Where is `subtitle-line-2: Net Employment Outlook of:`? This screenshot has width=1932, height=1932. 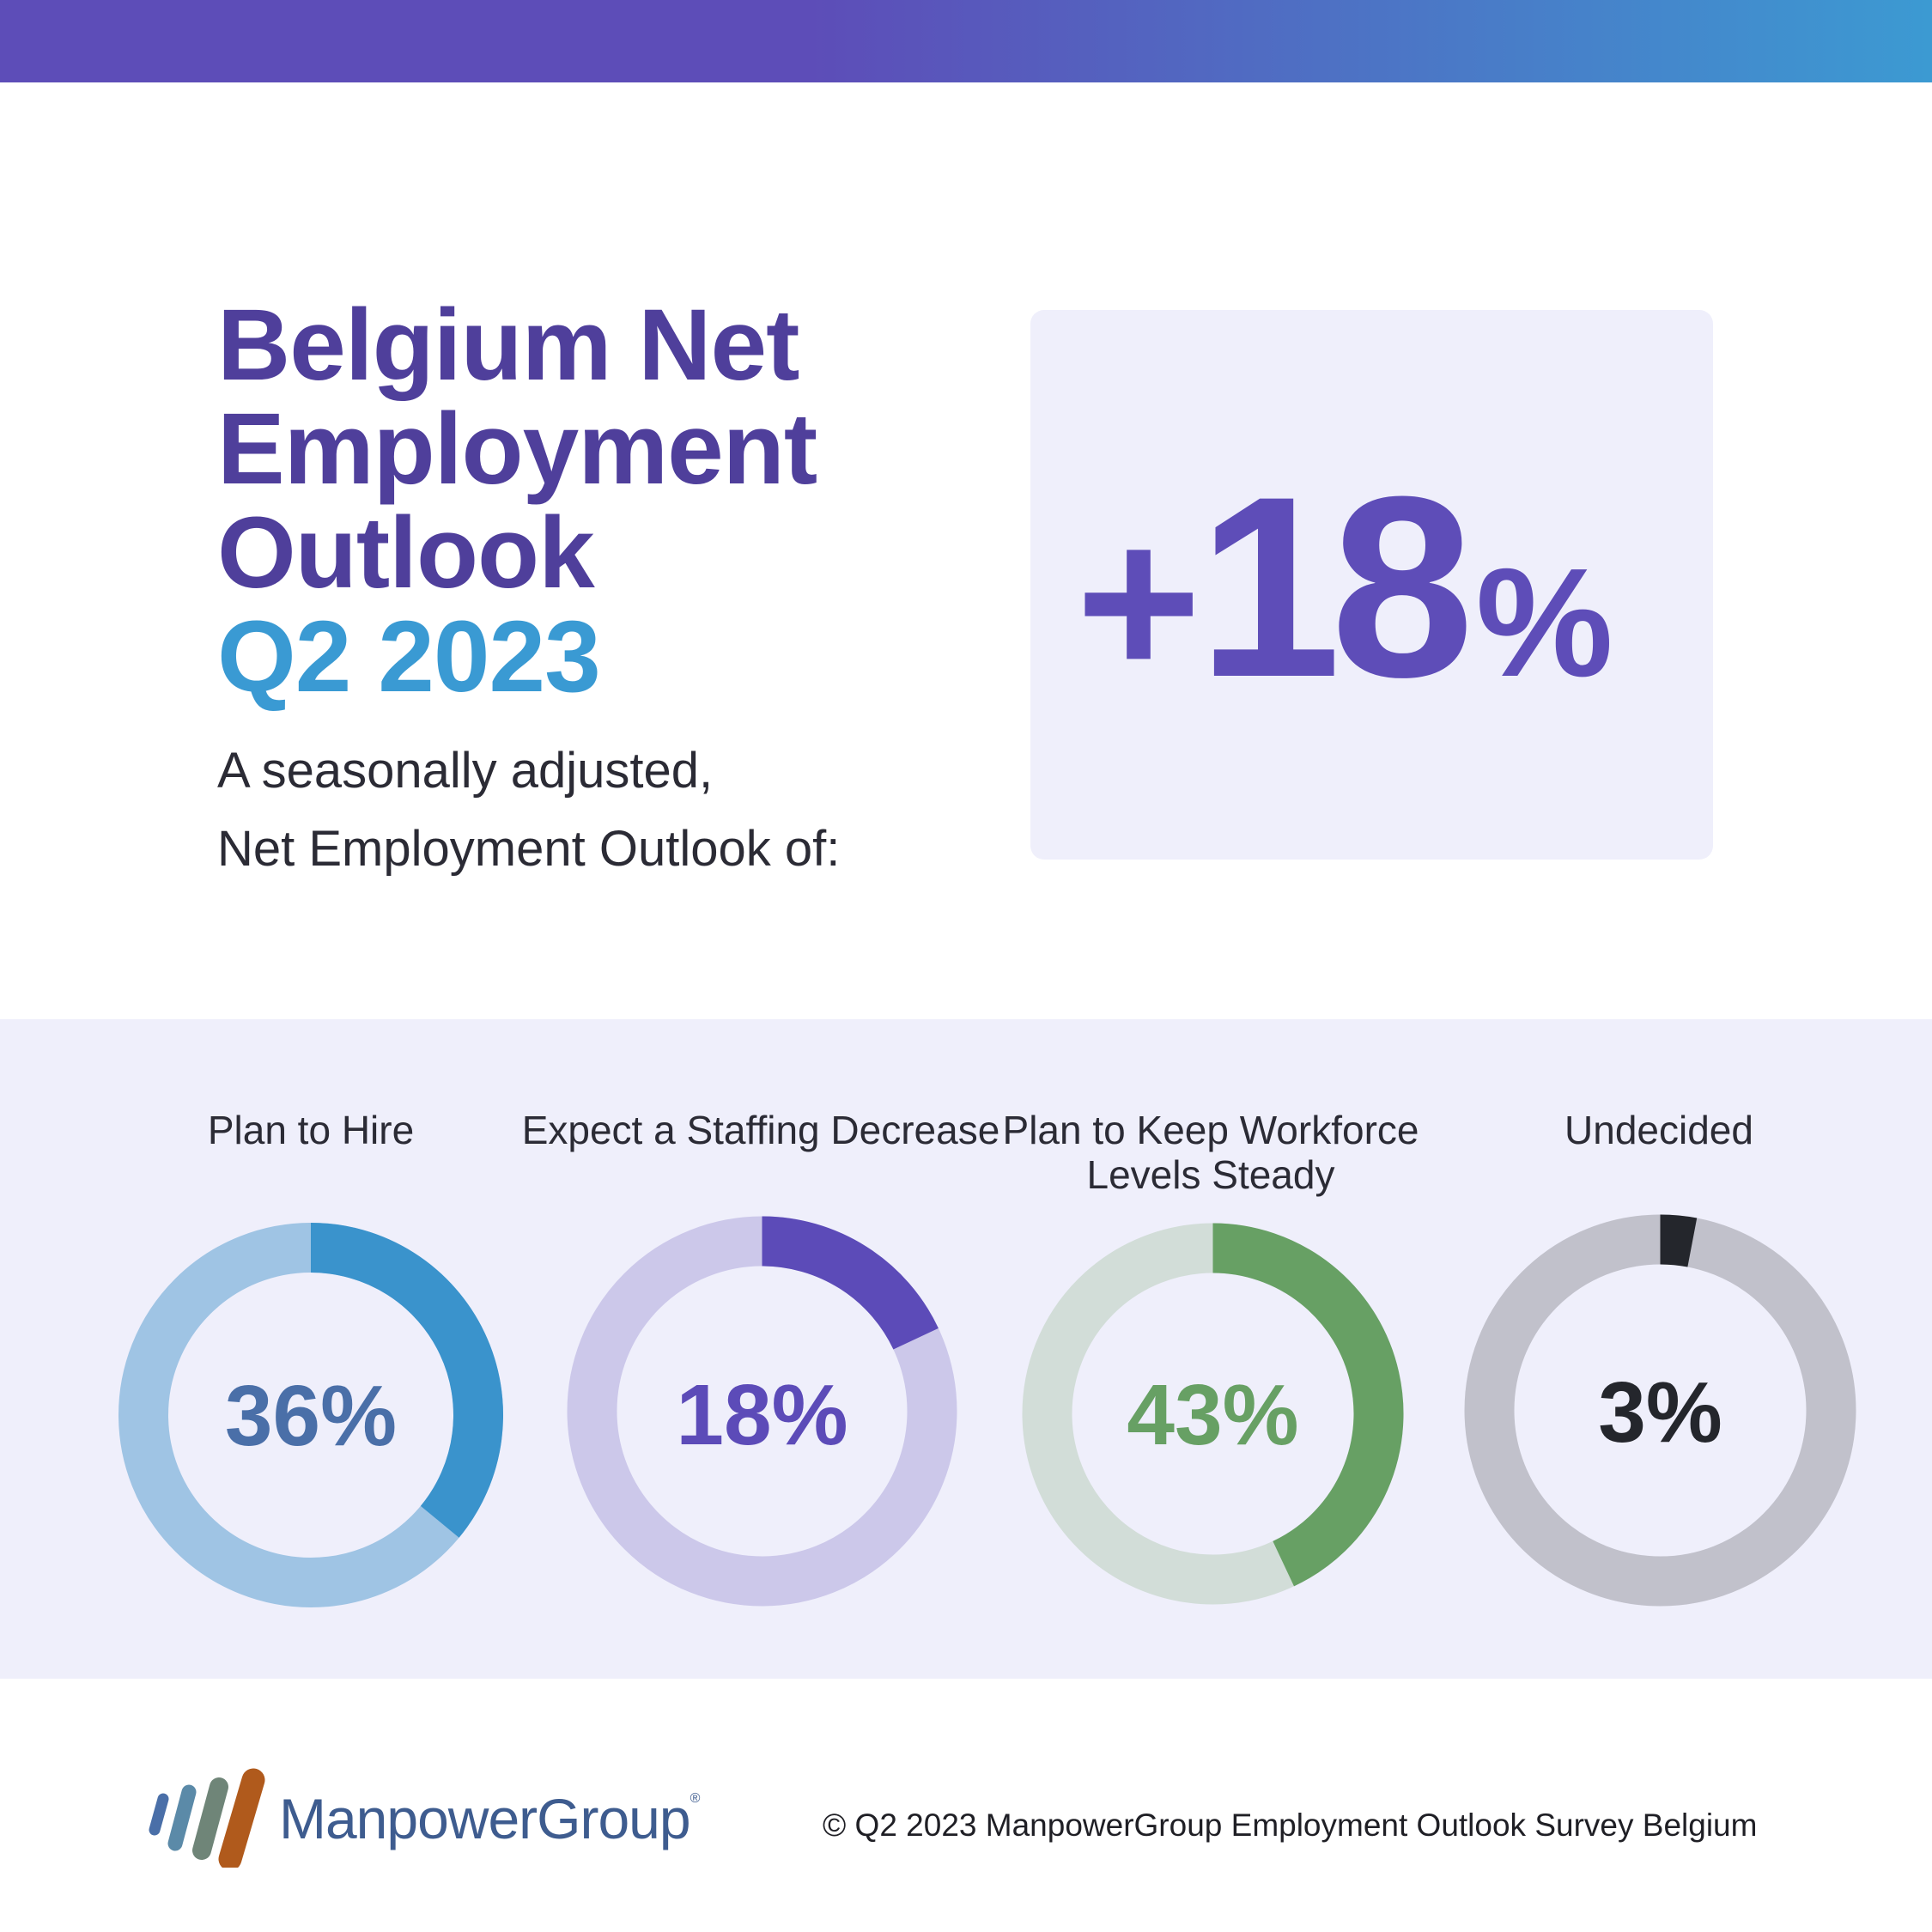
subtitle-line-2: Net Employment Outlook of: is located at coordinates (529, 849).